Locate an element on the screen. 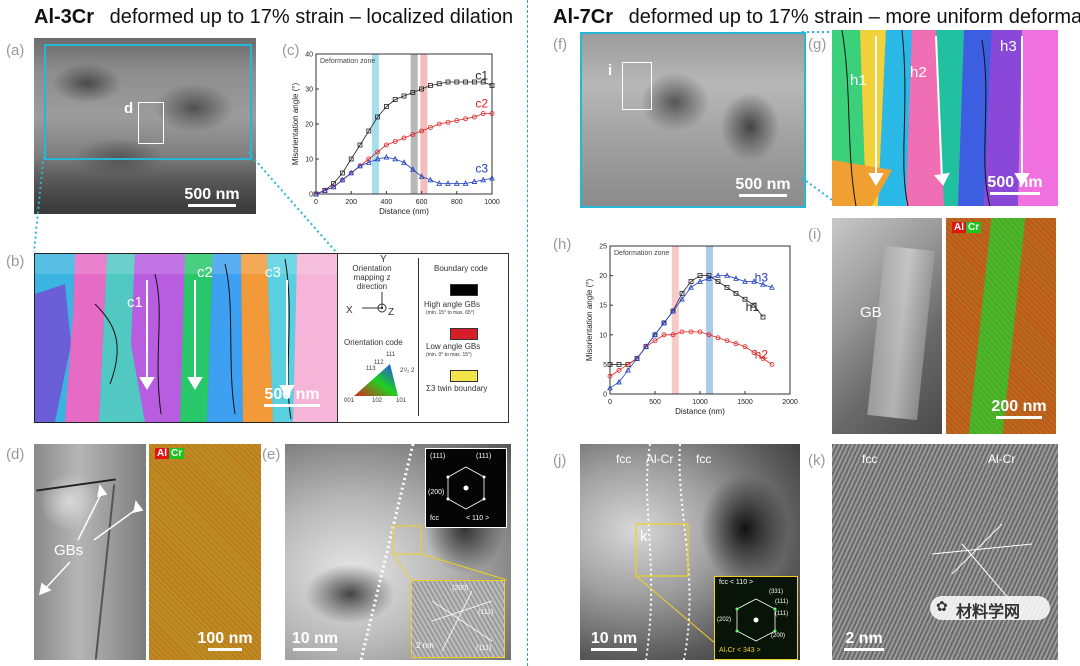 The width and height of the screenshot is (1080, 666). chart-c-xtick-label-5: 1000 is located at coordinates (492, 202).